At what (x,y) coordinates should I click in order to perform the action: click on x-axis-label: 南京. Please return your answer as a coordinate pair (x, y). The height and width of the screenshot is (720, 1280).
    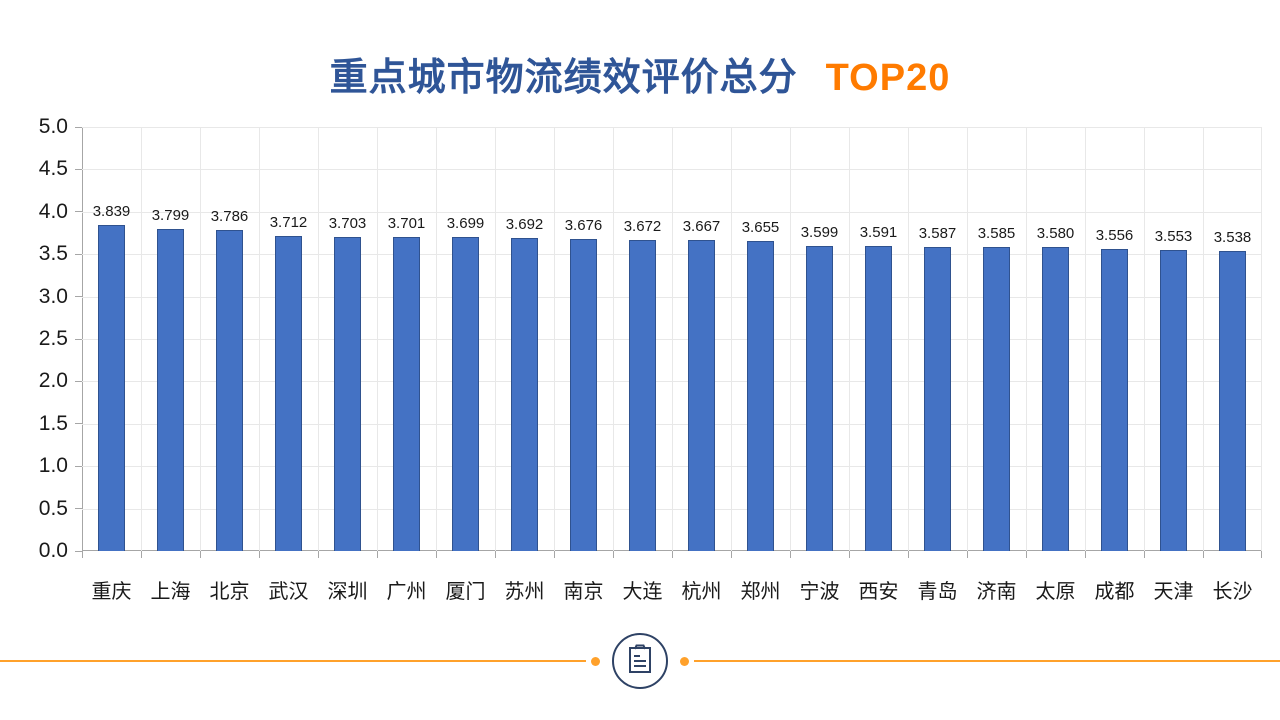
    Looking at the image, I should click on (583, 592).